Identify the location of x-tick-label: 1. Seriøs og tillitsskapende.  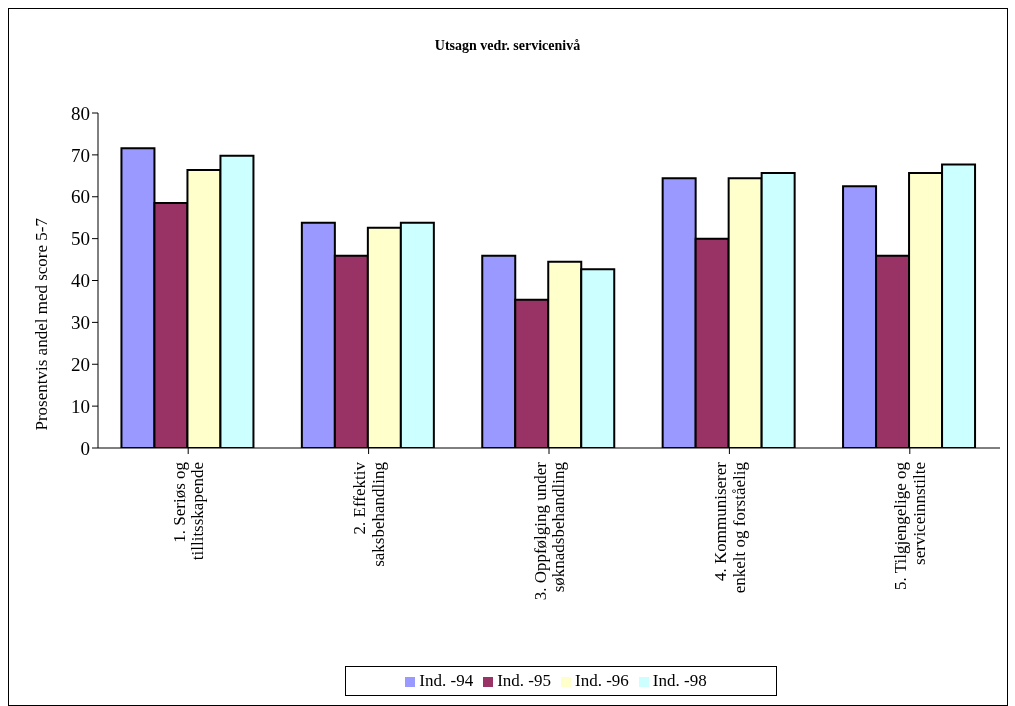
(188, 511).